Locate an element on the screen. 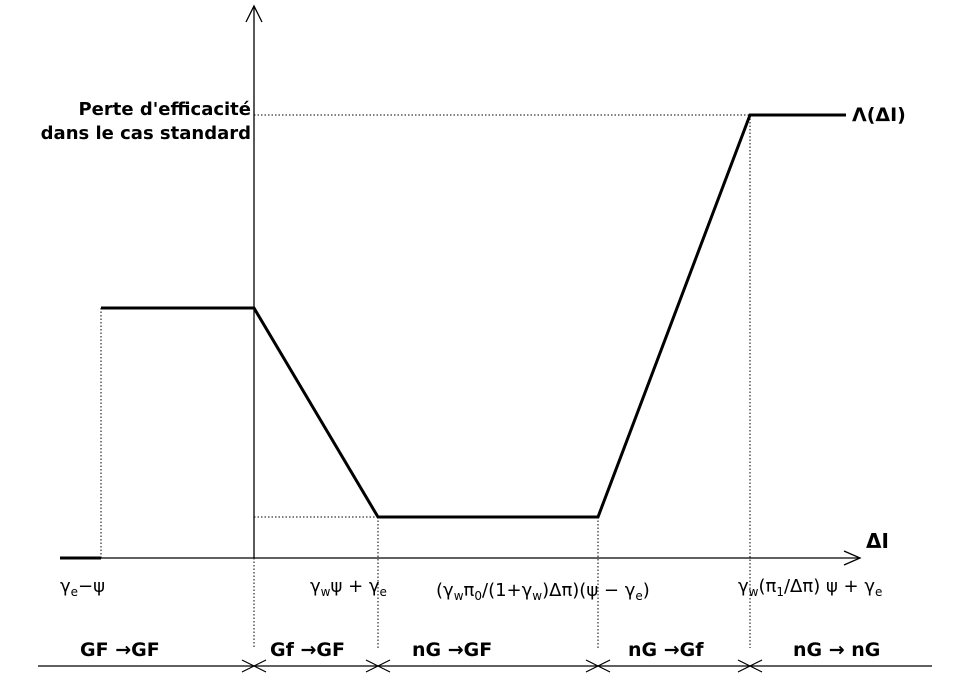 The width and height of the screenshot is (957, 677). tick-label-3-part2: π is located at coordinates (469, 590).